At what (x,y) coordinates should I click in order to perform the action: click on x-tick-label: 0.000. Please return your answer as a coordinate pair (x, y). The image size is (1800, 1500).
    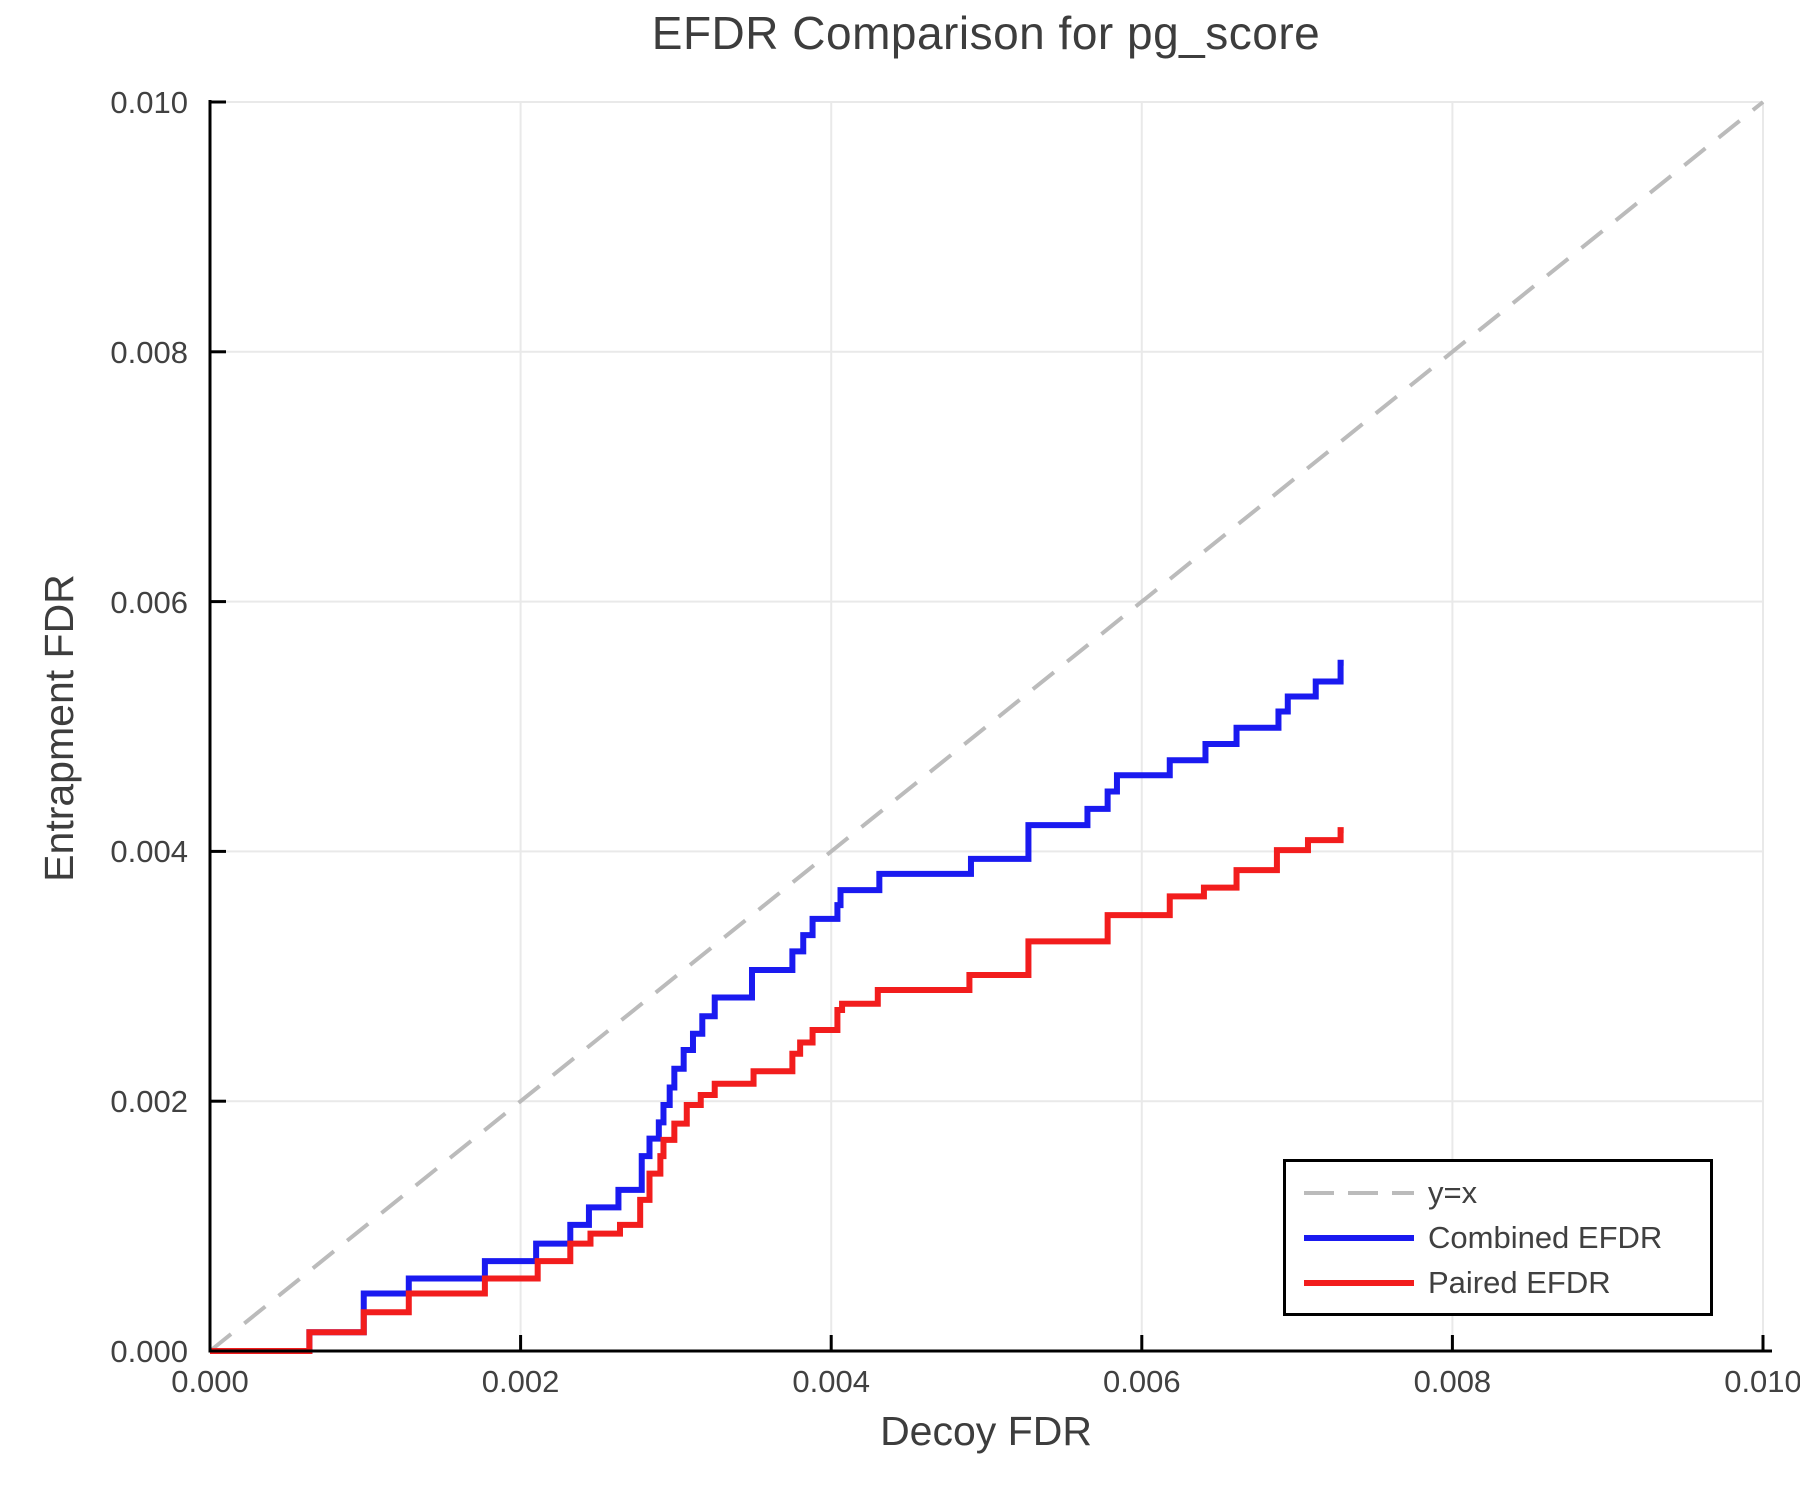
    Looking at the image, I should click on (210, 1381).